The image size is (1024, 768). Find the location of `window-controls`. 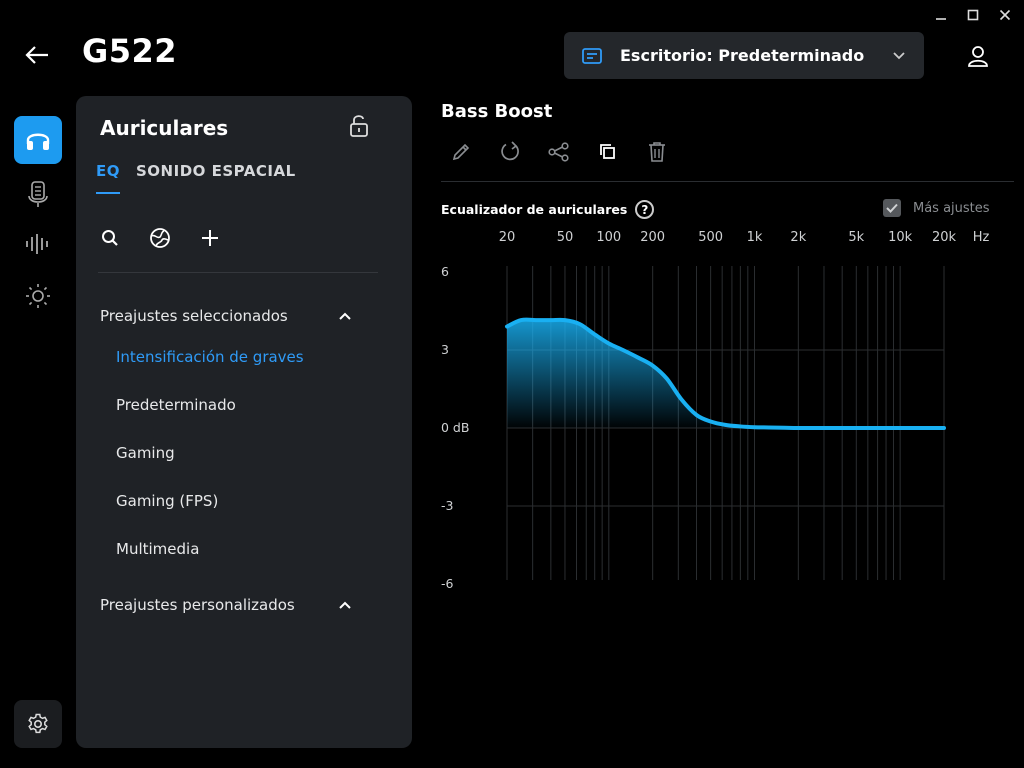

window-controls is located at coordinates (973, 15).